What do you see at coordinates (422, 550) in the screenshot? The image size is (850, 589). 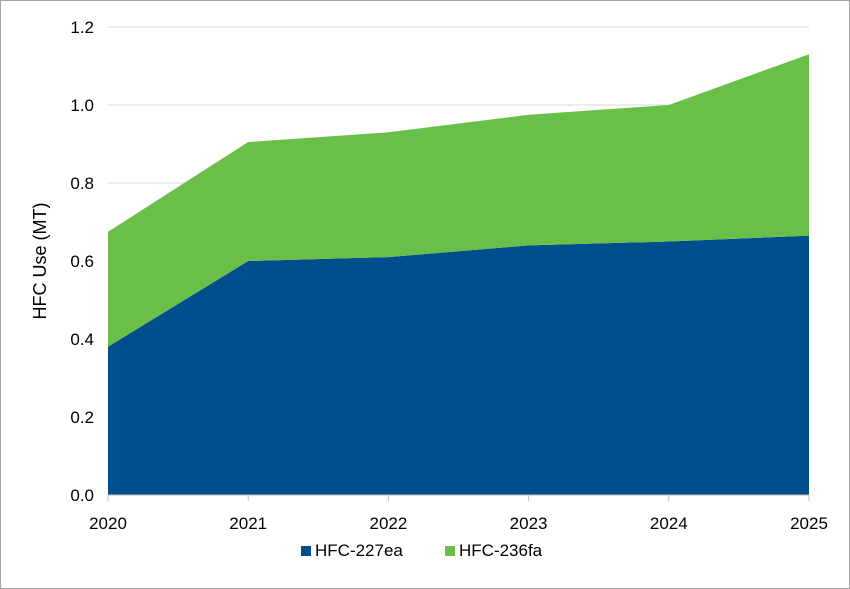 I see `legend: HFC-227ea HFC-236fa` at bounding box center [422, 550].